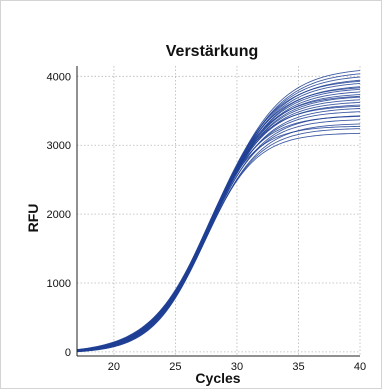 The width and height of the screenshot is (382, 389). Describe the element at coordinates (68, 353) in the screenshot. I see `y-tick-label: 0` at that location.